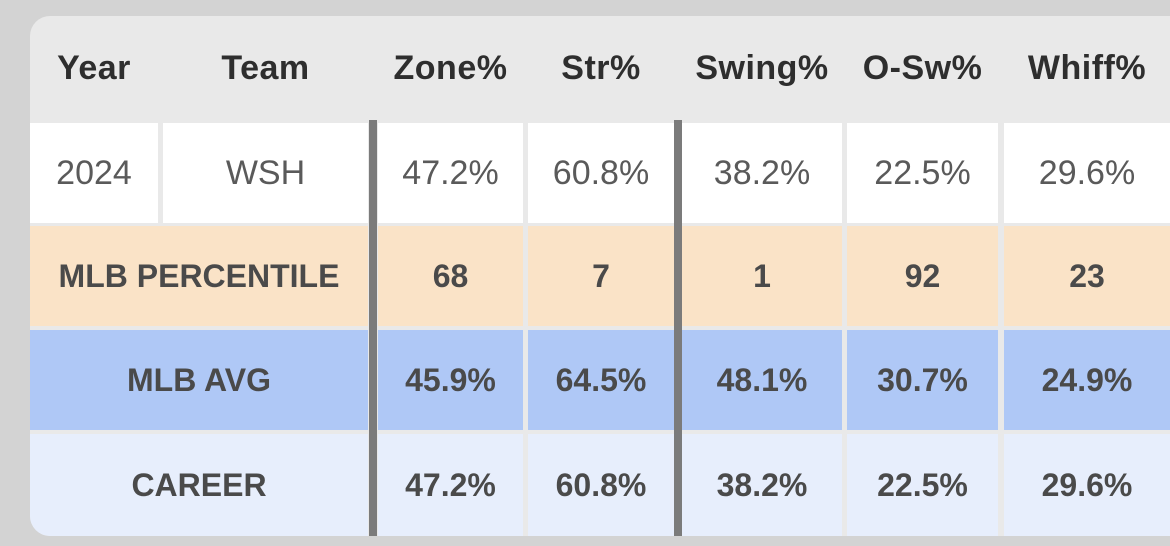  I want to click on career-swing: 38.2%, so click(762, 485).